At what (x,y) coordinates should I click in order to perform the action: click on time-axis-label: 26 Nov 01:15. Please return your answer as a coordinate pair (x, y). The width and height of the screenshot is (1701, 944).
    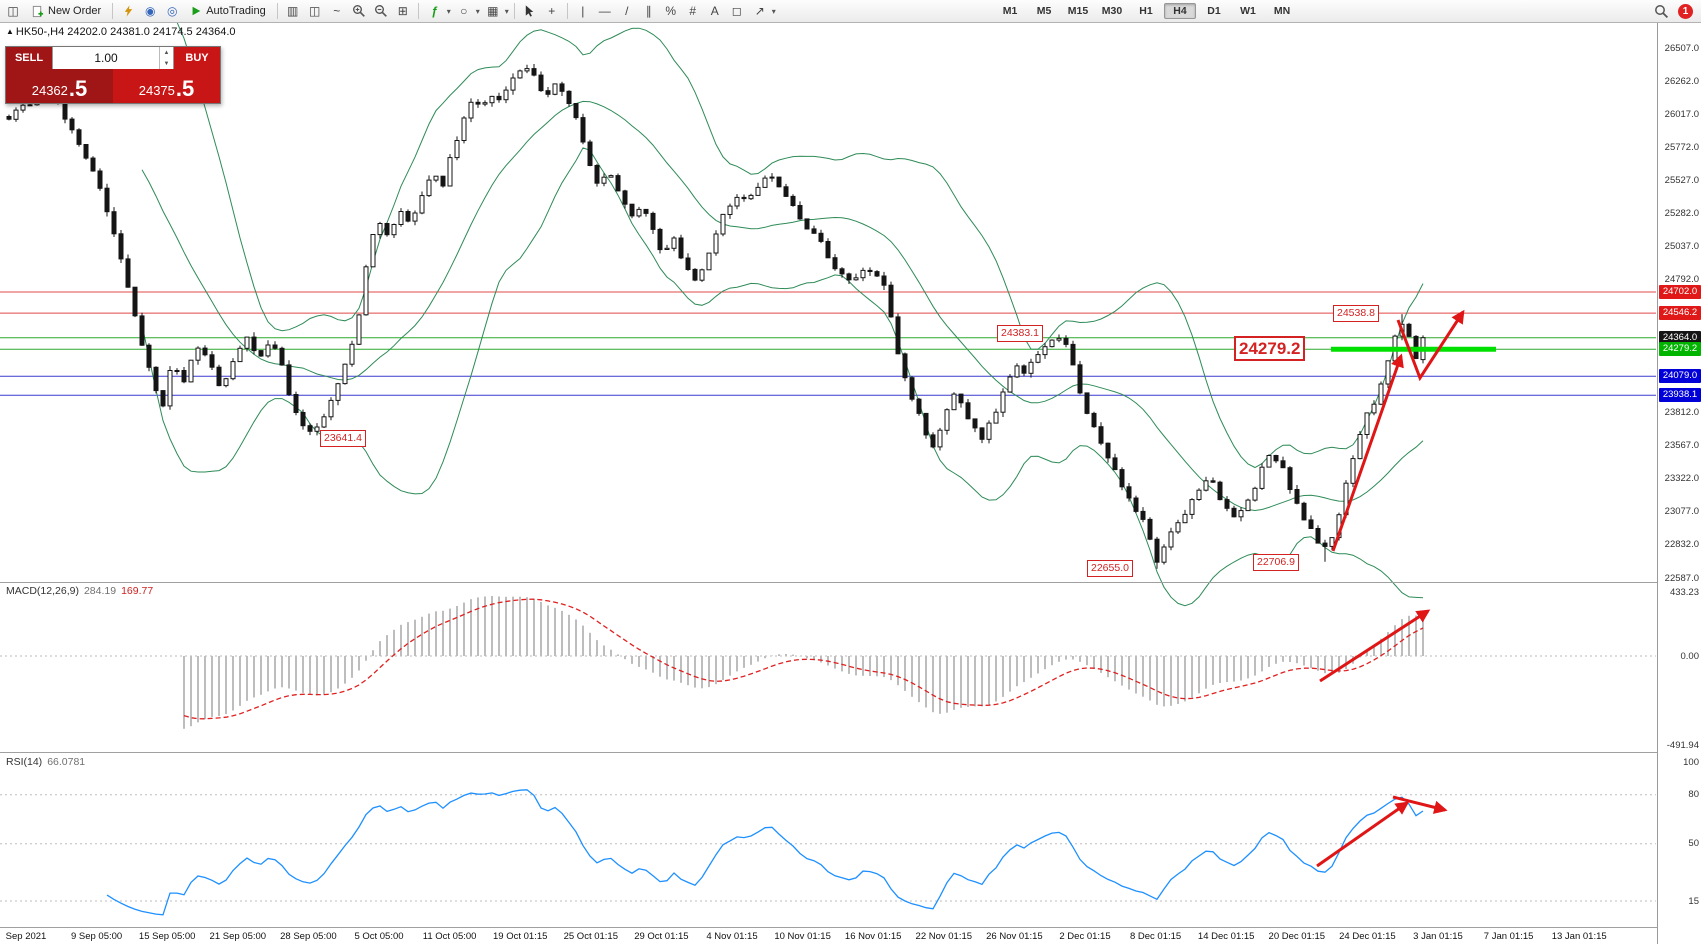
    Looking at the image, I should click on (1014, 936).